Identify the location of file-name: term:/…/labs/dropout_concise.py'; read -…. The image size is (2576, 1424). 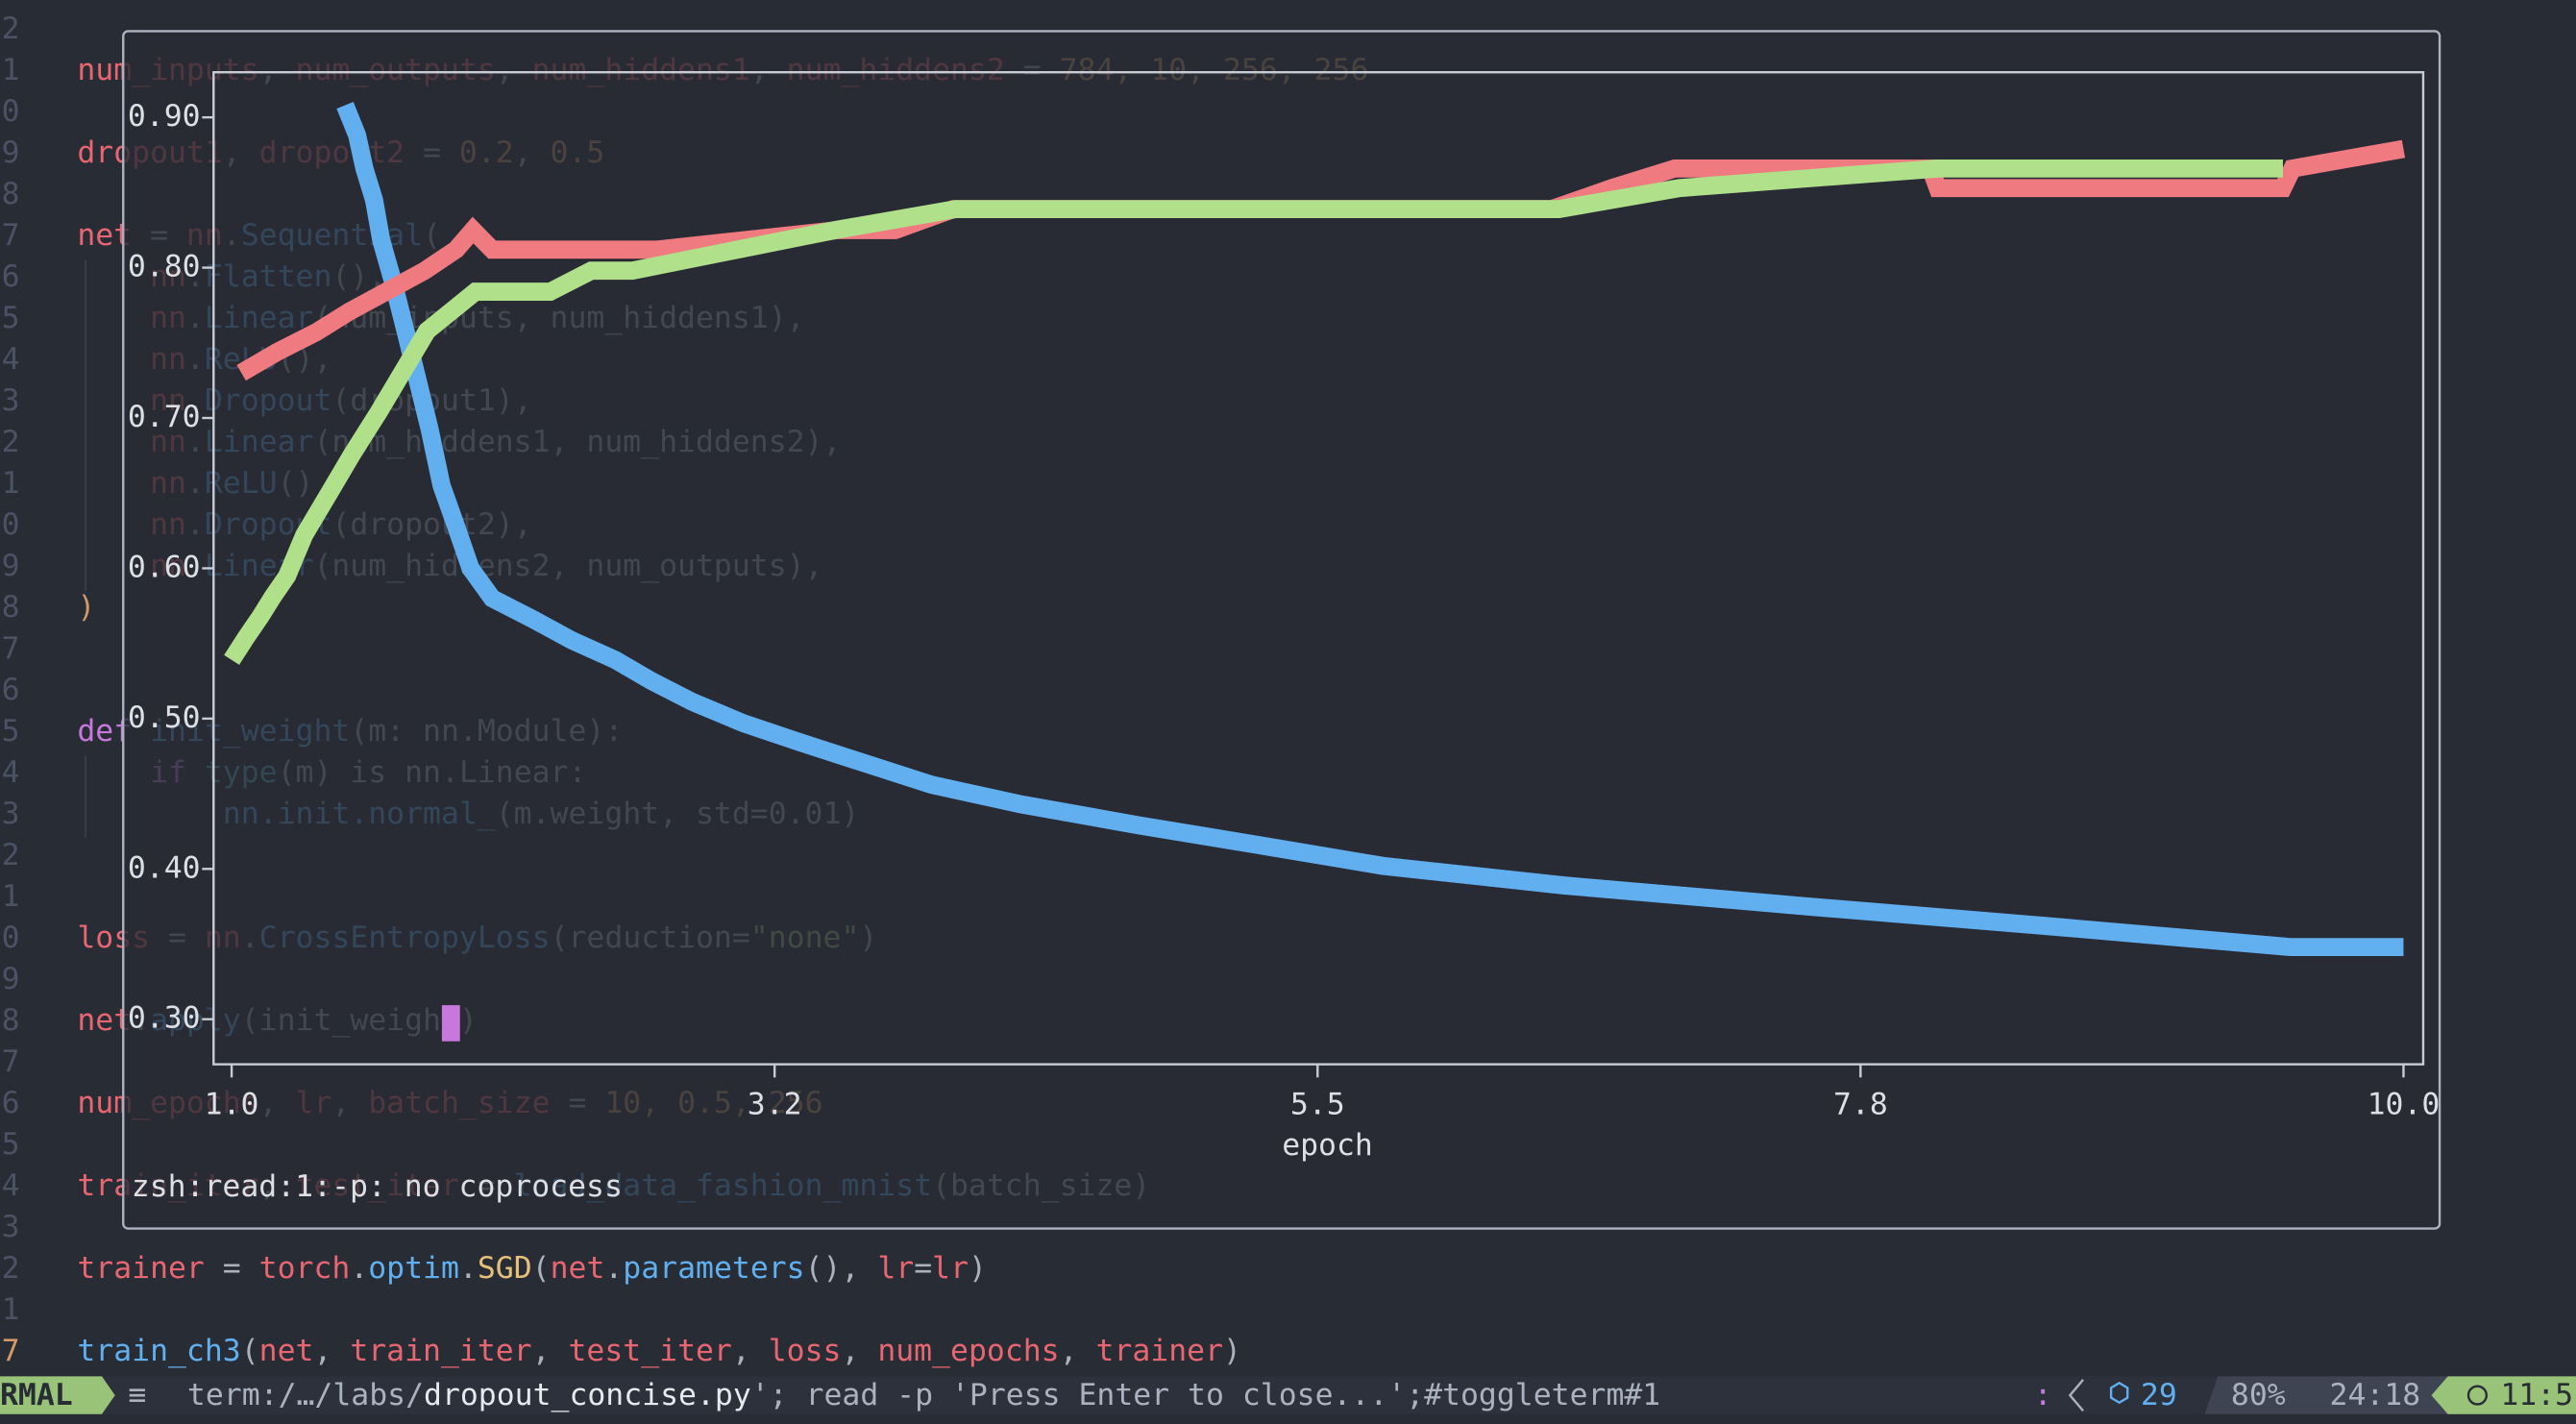
(923, 1395).